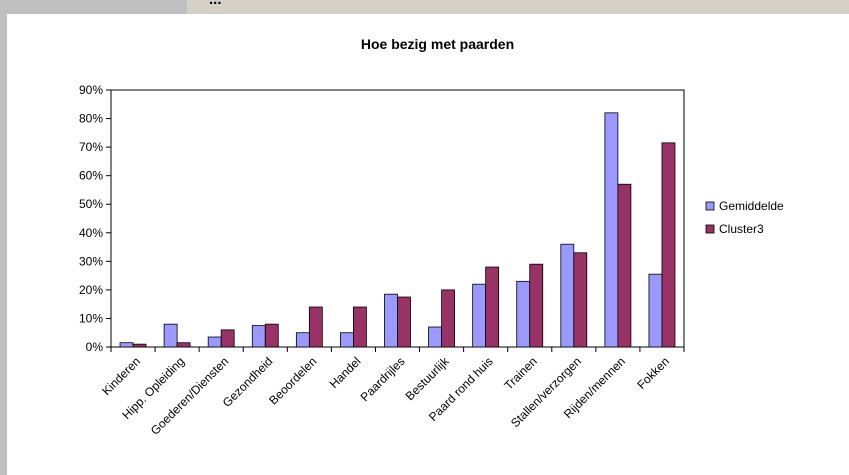 This screenshot has width=849, height=475. What do you see at coordinates (189, 395) in the screenshot?
I see `x-tick-label: Goederen/Diensten` at bounding box center [189, 395].